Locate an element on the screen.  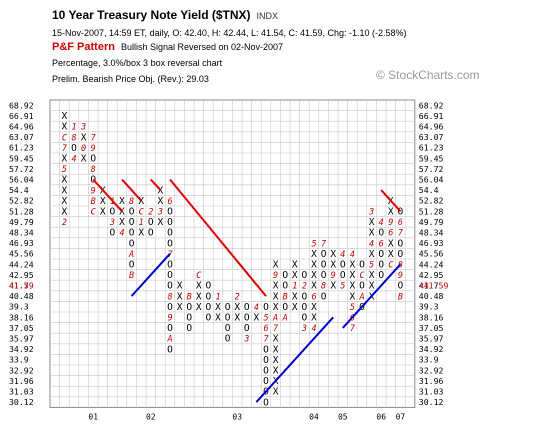
price-label-left: 32.92 is located at coordinates (21, 370).